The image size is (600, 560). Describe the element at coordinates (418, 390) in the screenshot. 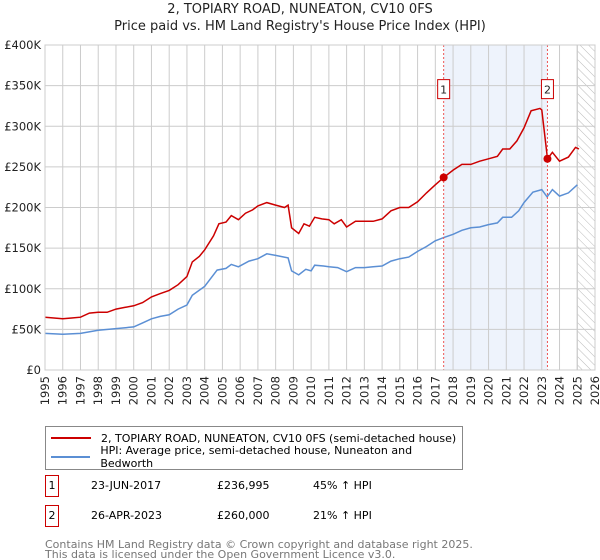

I see `x-tick-label: 2016` at that location.